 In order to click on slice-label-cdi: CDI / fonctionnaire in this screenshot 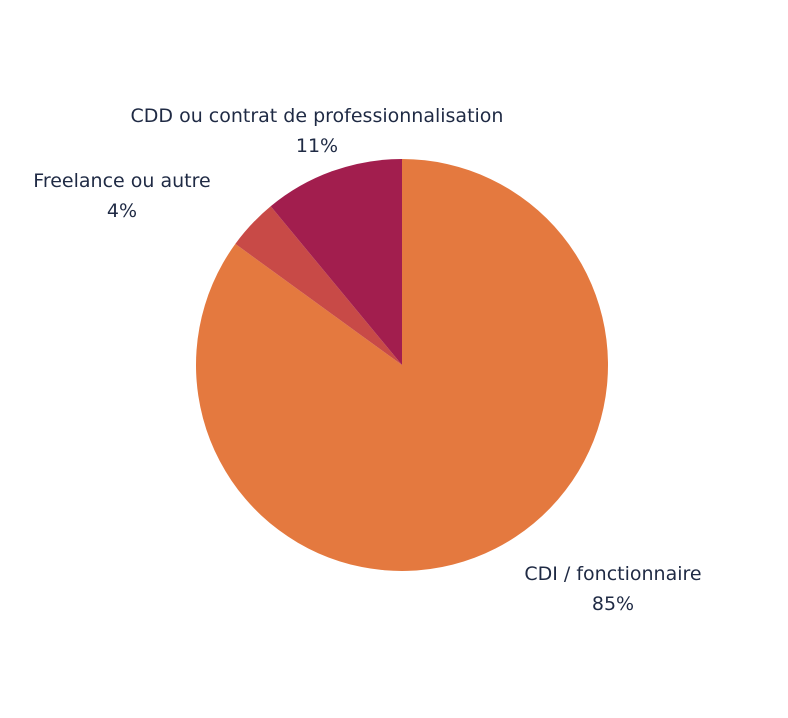, I will do `click(612, 574)`.